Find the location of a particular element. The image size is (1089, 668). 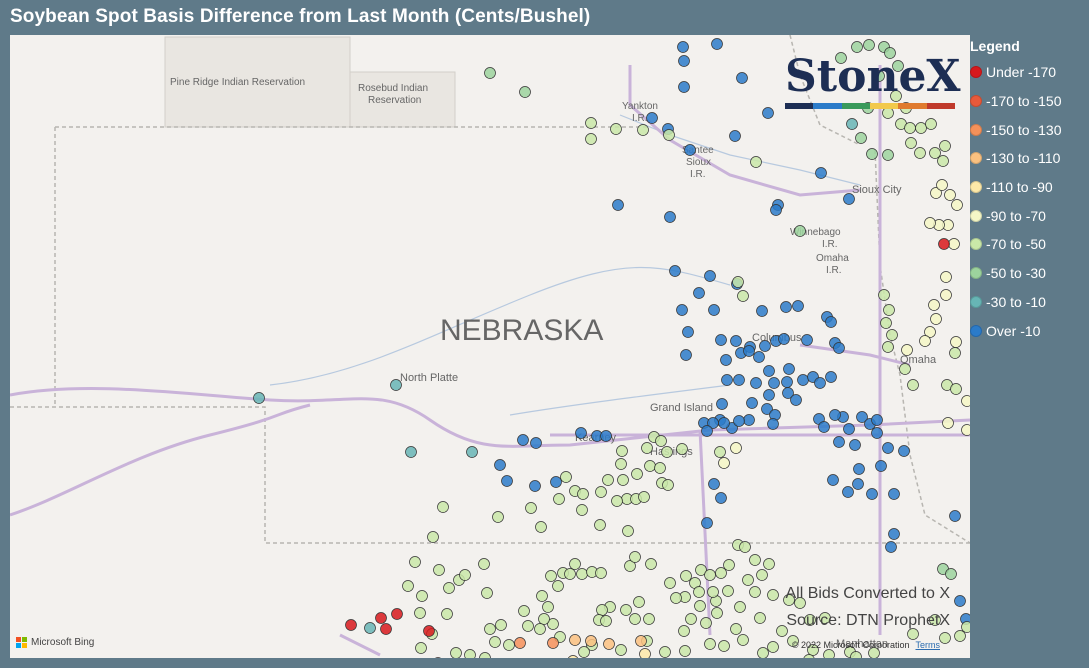

legend-item: -50 to -30 is located at coordinates (1029, 273).